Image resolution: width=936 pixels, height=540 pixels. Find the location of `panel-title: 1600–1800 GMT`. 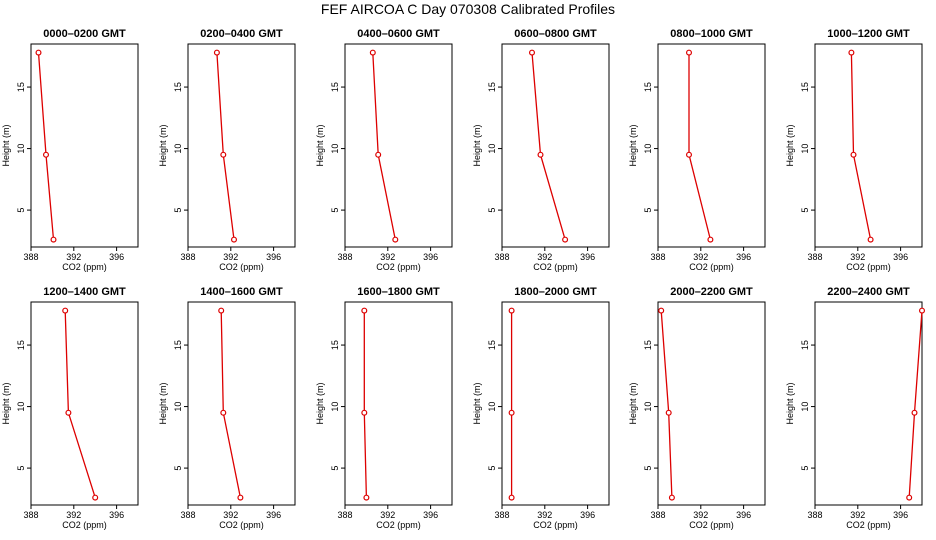

panel-title: 1600–1800 GMT is located at coordinates (398, 292).